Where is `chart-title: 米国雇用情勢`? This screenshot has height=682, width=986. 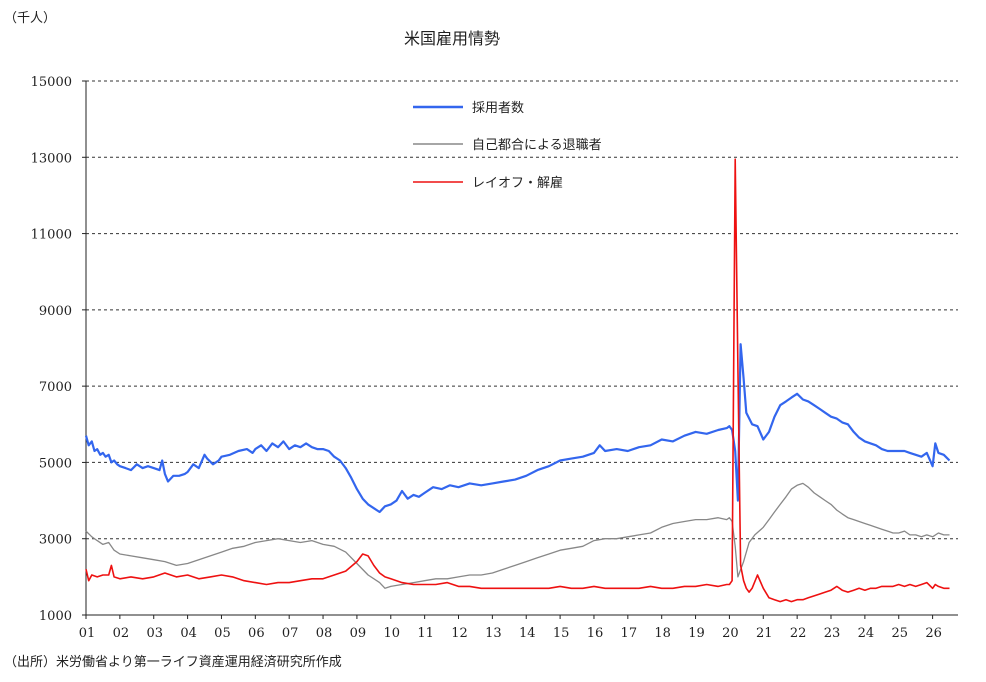 chart-title: 米国雇用情勢 is located at coordinates (452, 38).